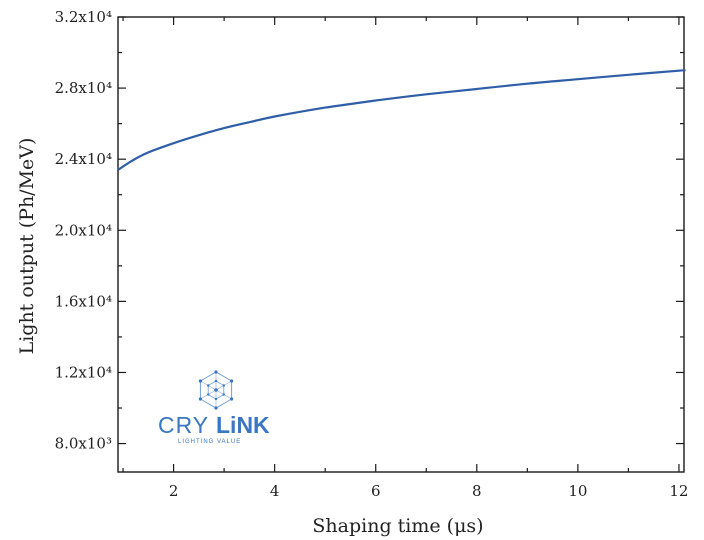  Describe the element at coordinates (83, 159) in the screenshot. I see `y-tick-label: 2.4x10⁴` at that location.